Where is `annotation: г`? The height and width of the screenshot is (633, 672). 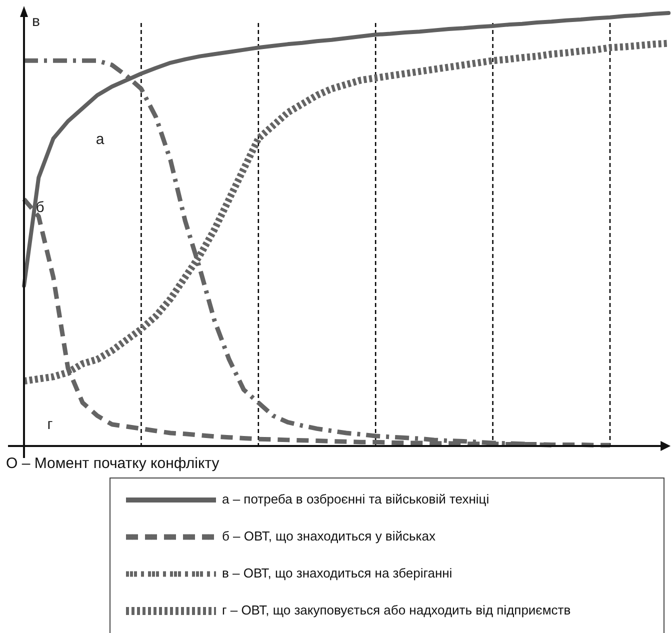
annotation: г is located at coordinates (50, 424).